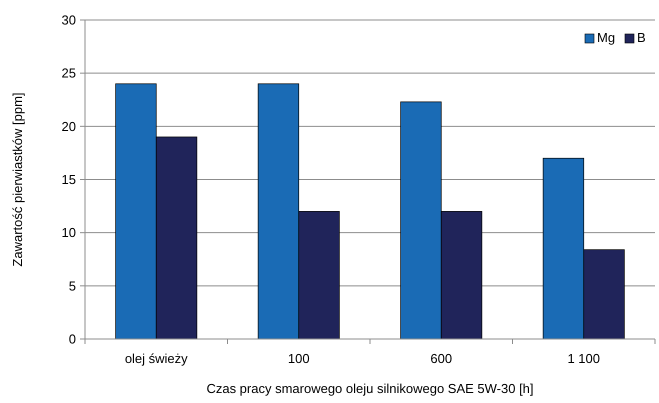  What do you see at coordinates (606, 37) in the screenshot?
I see `legend-label: Mg` at bounding box center [606, 37].